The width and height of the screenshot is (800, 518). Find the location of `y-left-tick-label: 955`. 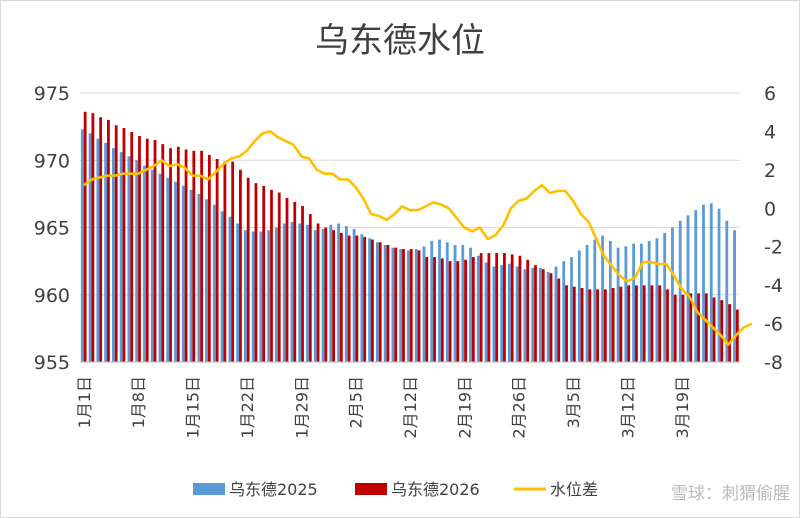

y-left-tick-label: 955 is located at coordinates (52, 363).